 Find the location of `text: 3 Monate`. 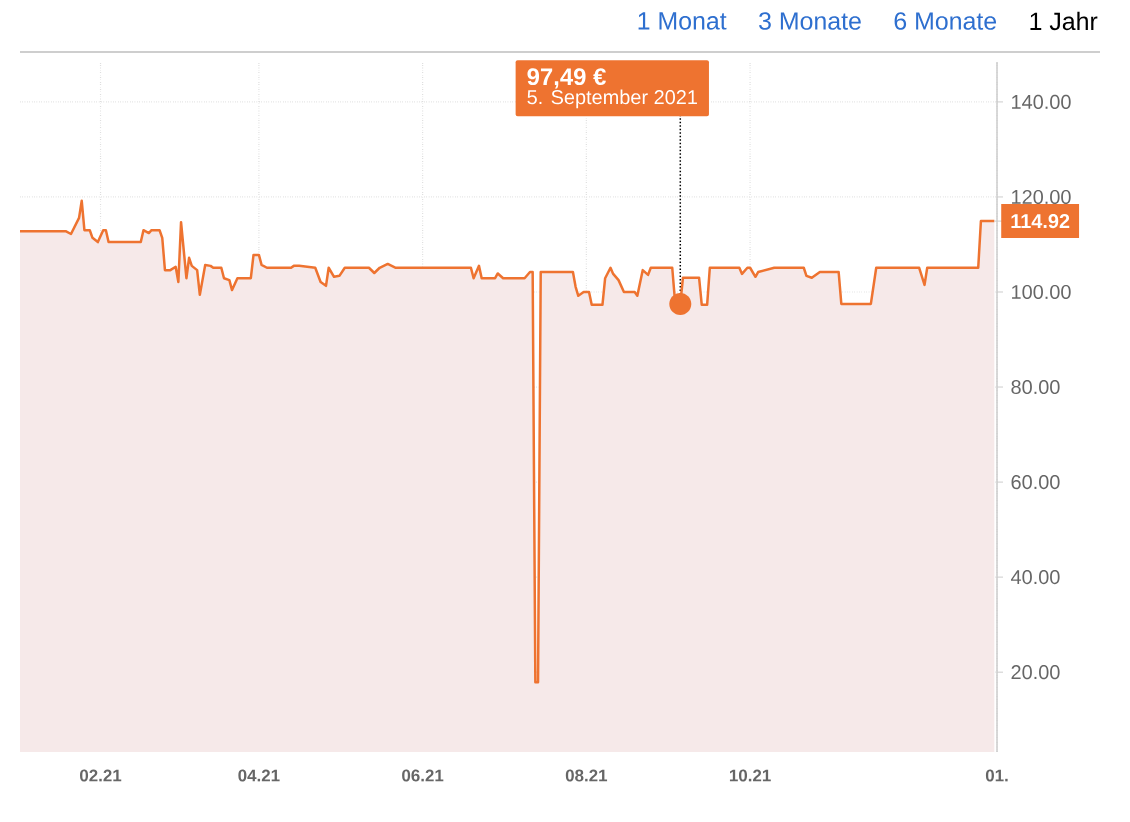

text: 3 Monate is located at coordinates (810, 21).